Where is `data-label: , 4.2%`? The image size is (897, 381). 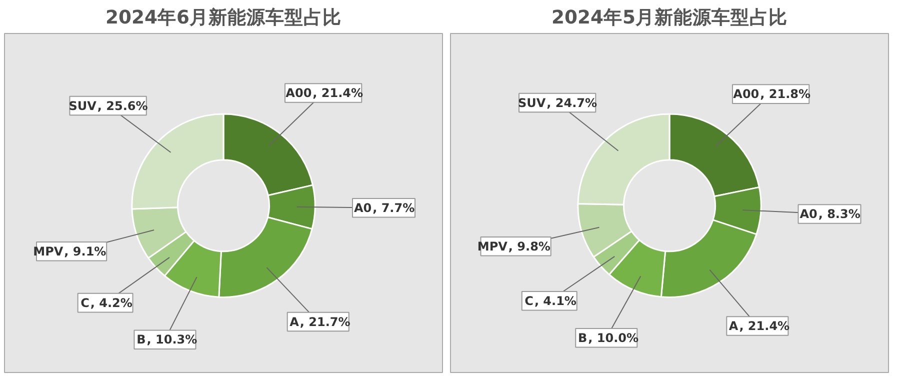 data-label: , 4.2% is located at coordinates (111, 303).